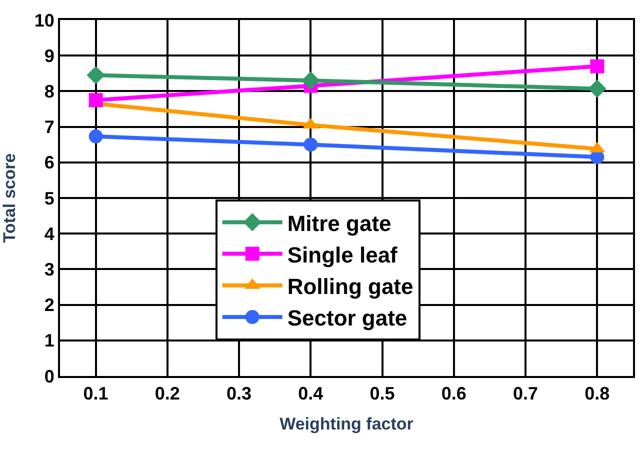  I want to click on x-axis-title: Weighting factor, so click(347, 424).